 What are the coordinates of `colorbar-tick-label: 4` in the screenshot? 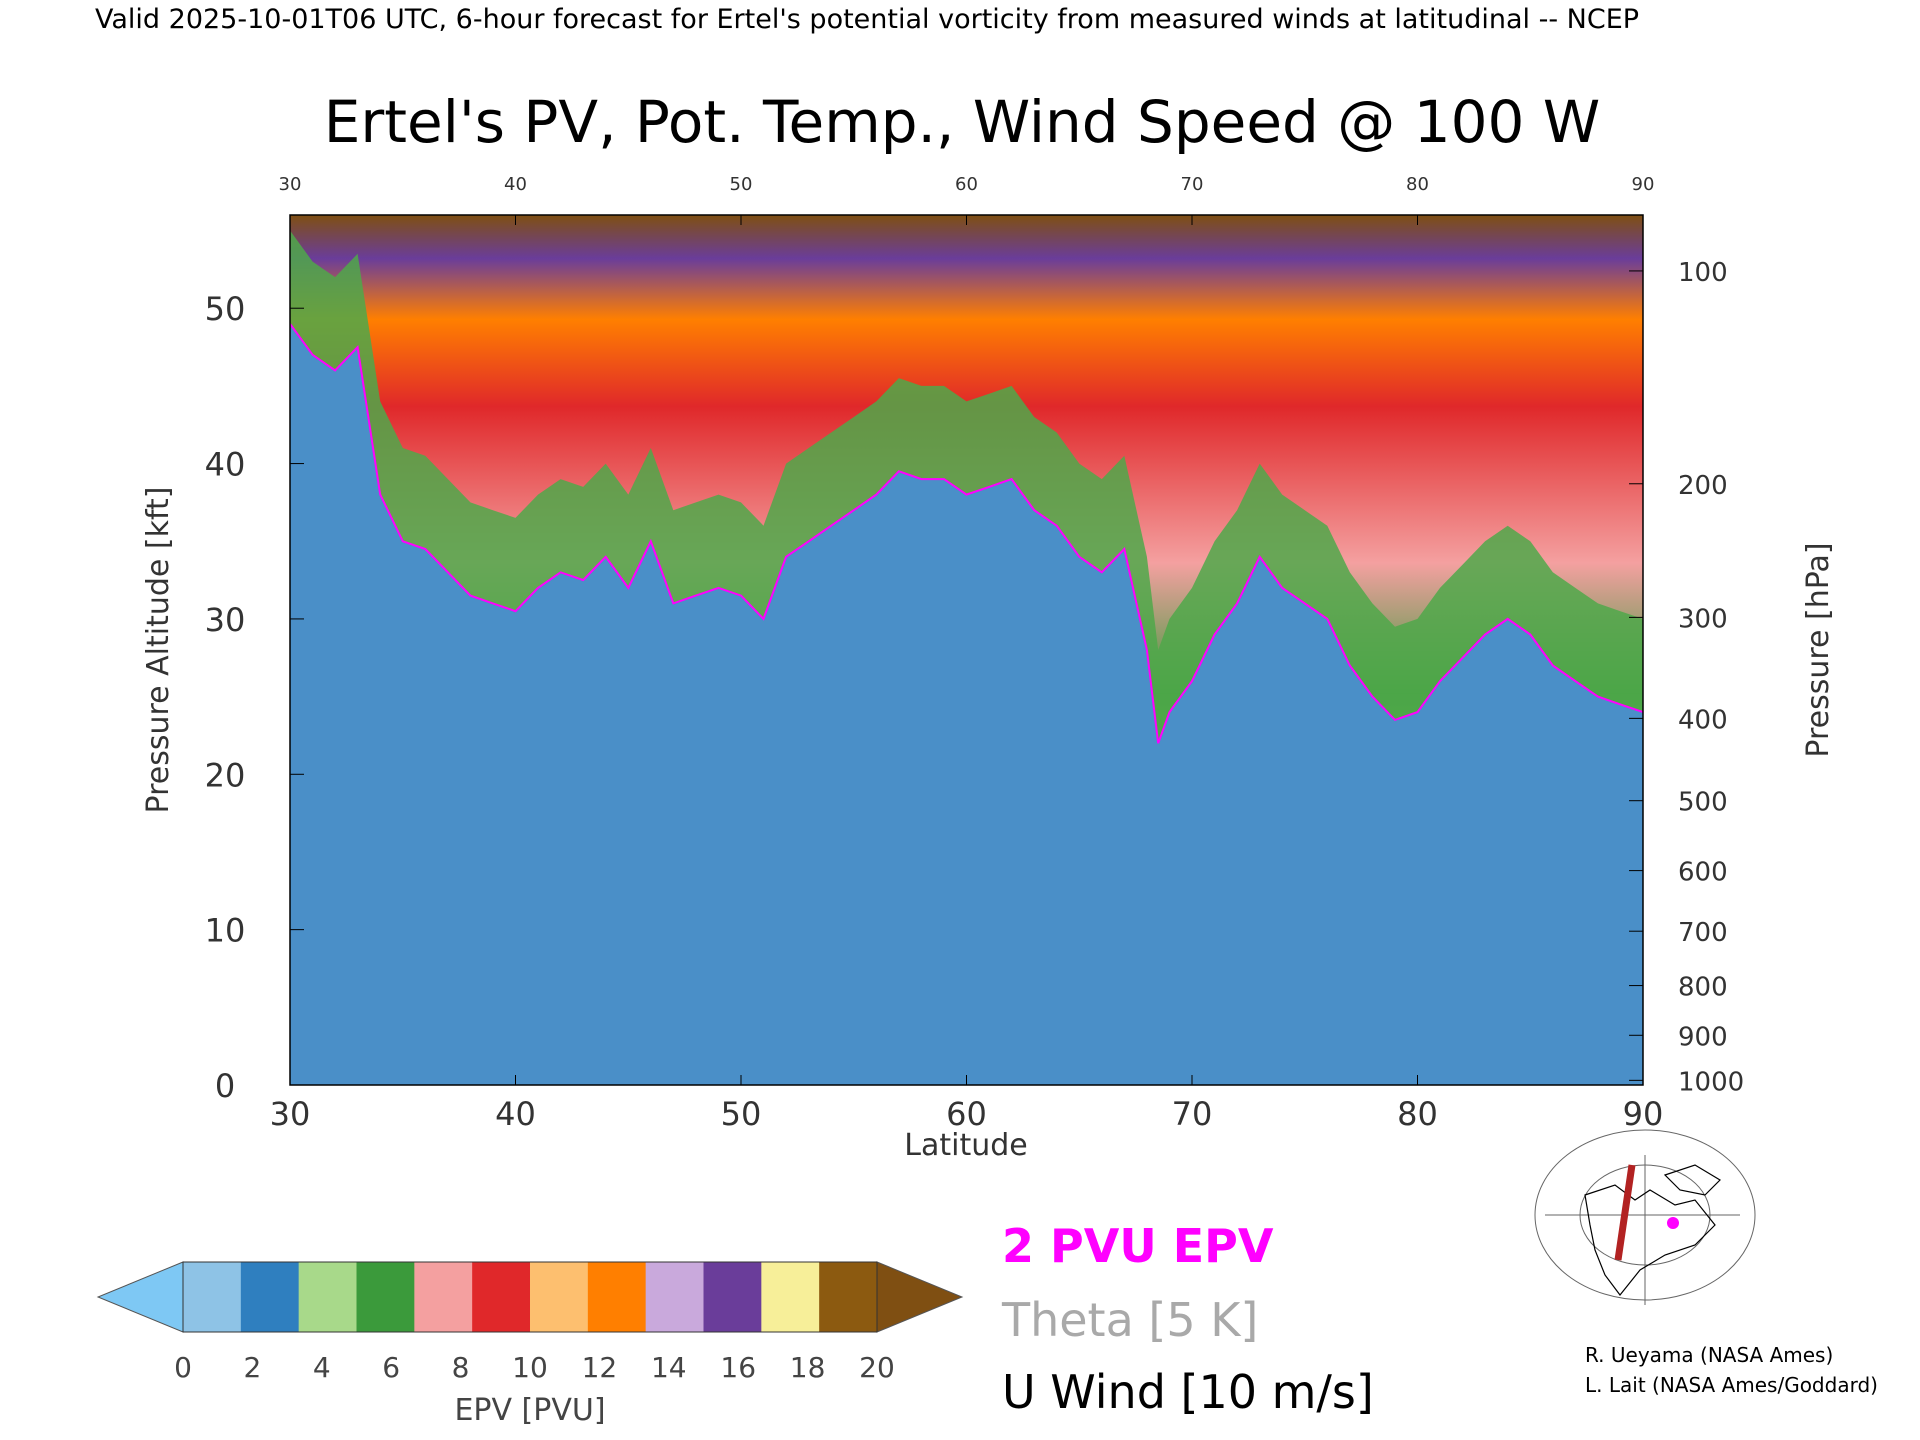 It's located at (322, 1367).